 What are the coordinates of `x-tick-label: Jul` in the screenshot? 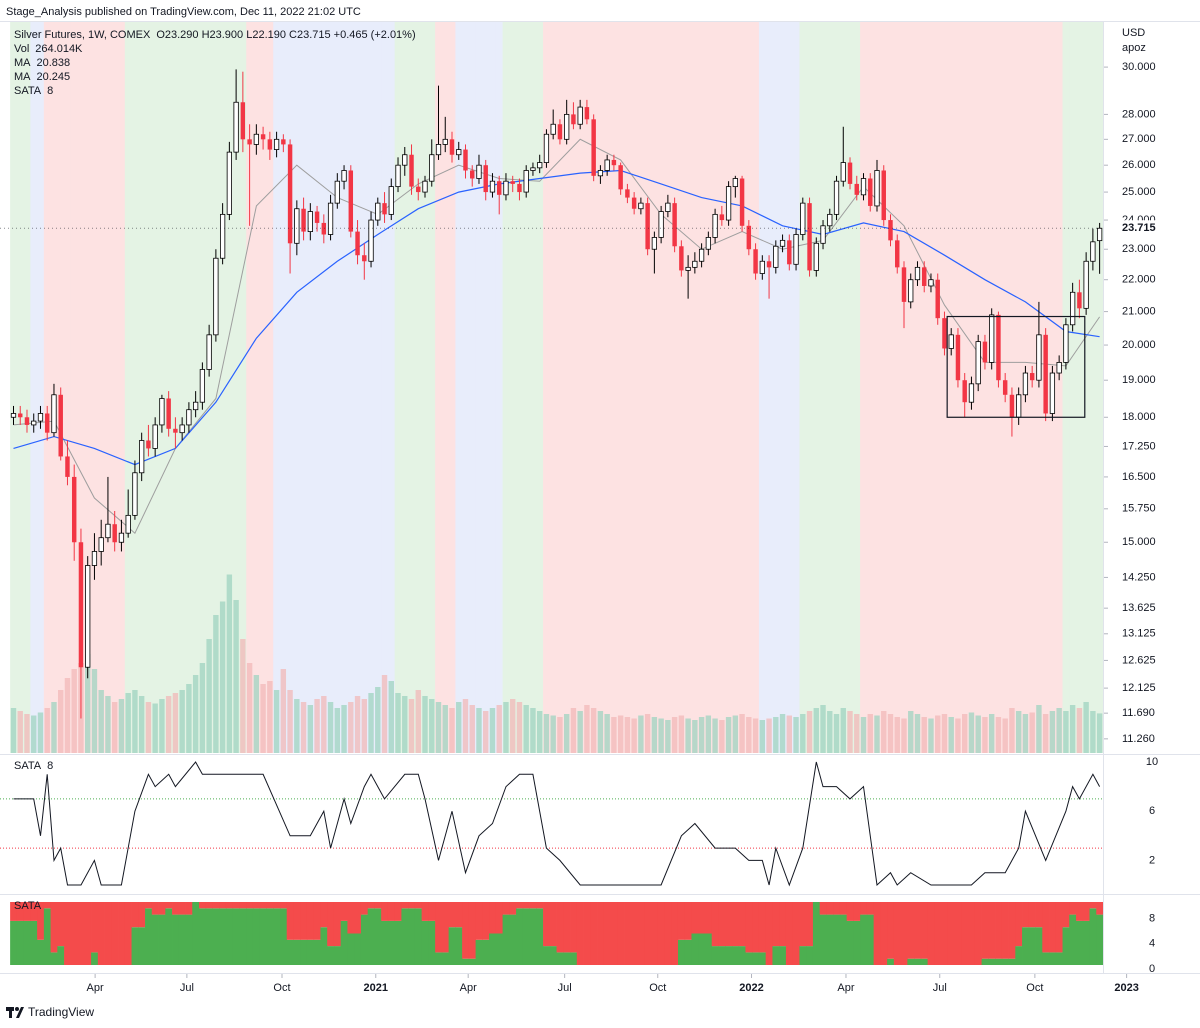 It's located at (565, 988).